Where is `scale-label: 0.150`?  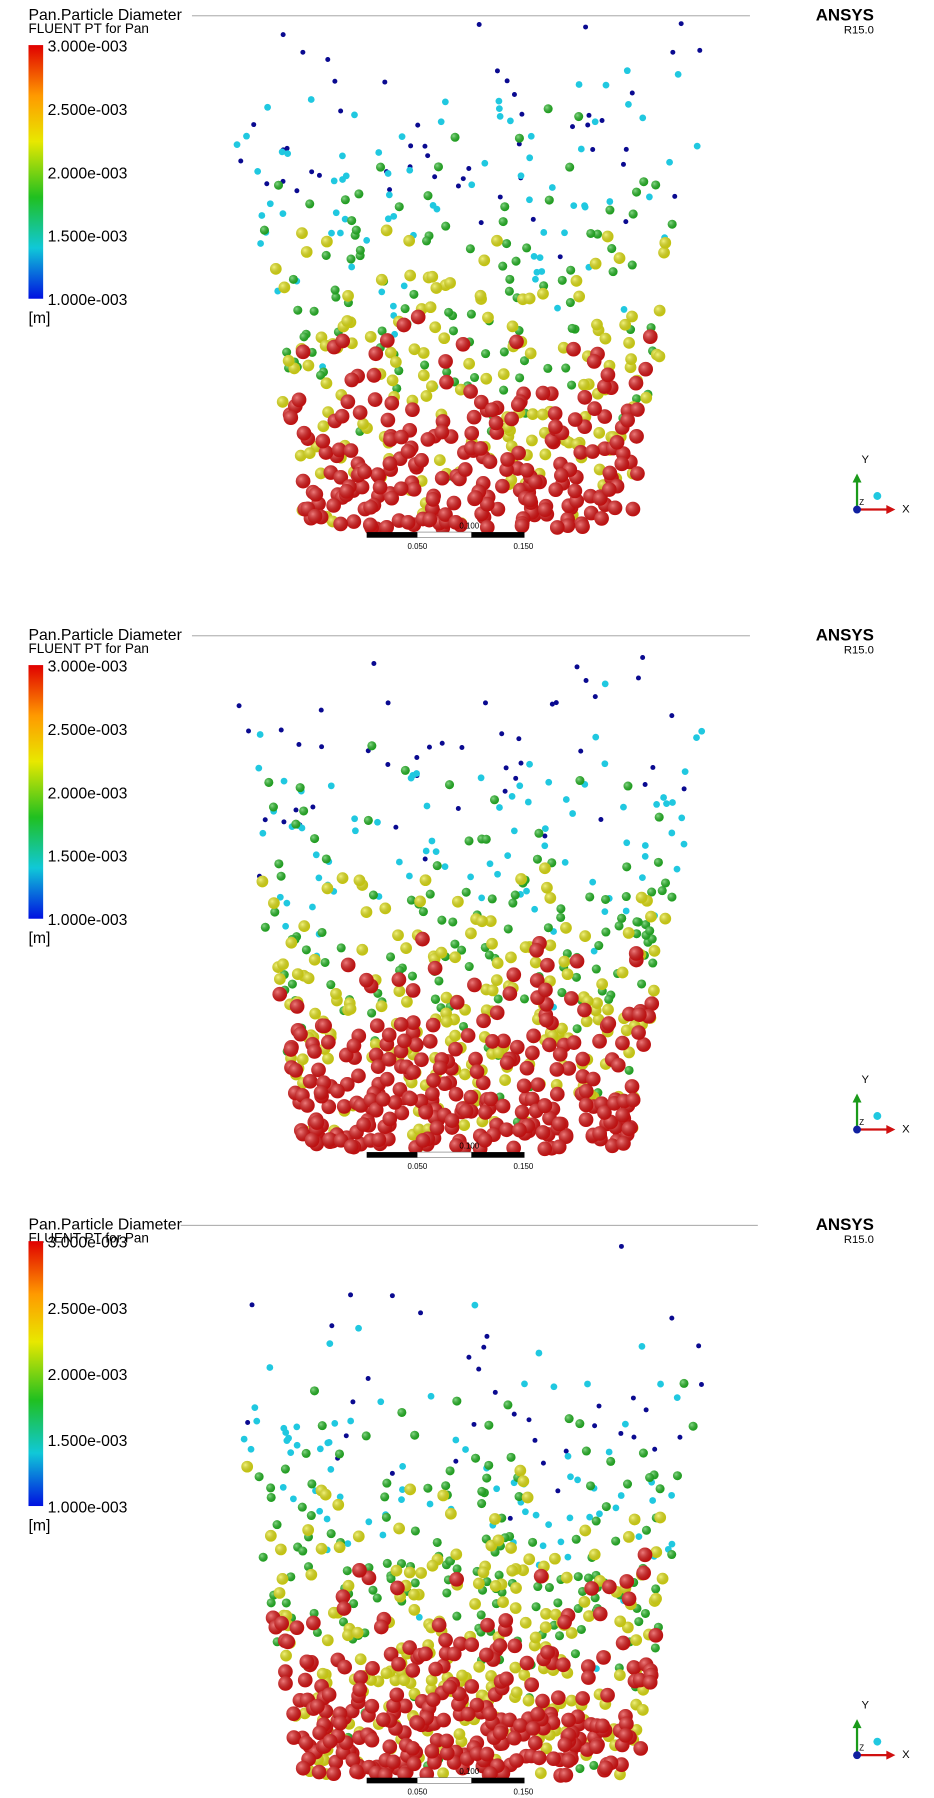
scale-label: 0.150 is located at coordinates (524, 1166).